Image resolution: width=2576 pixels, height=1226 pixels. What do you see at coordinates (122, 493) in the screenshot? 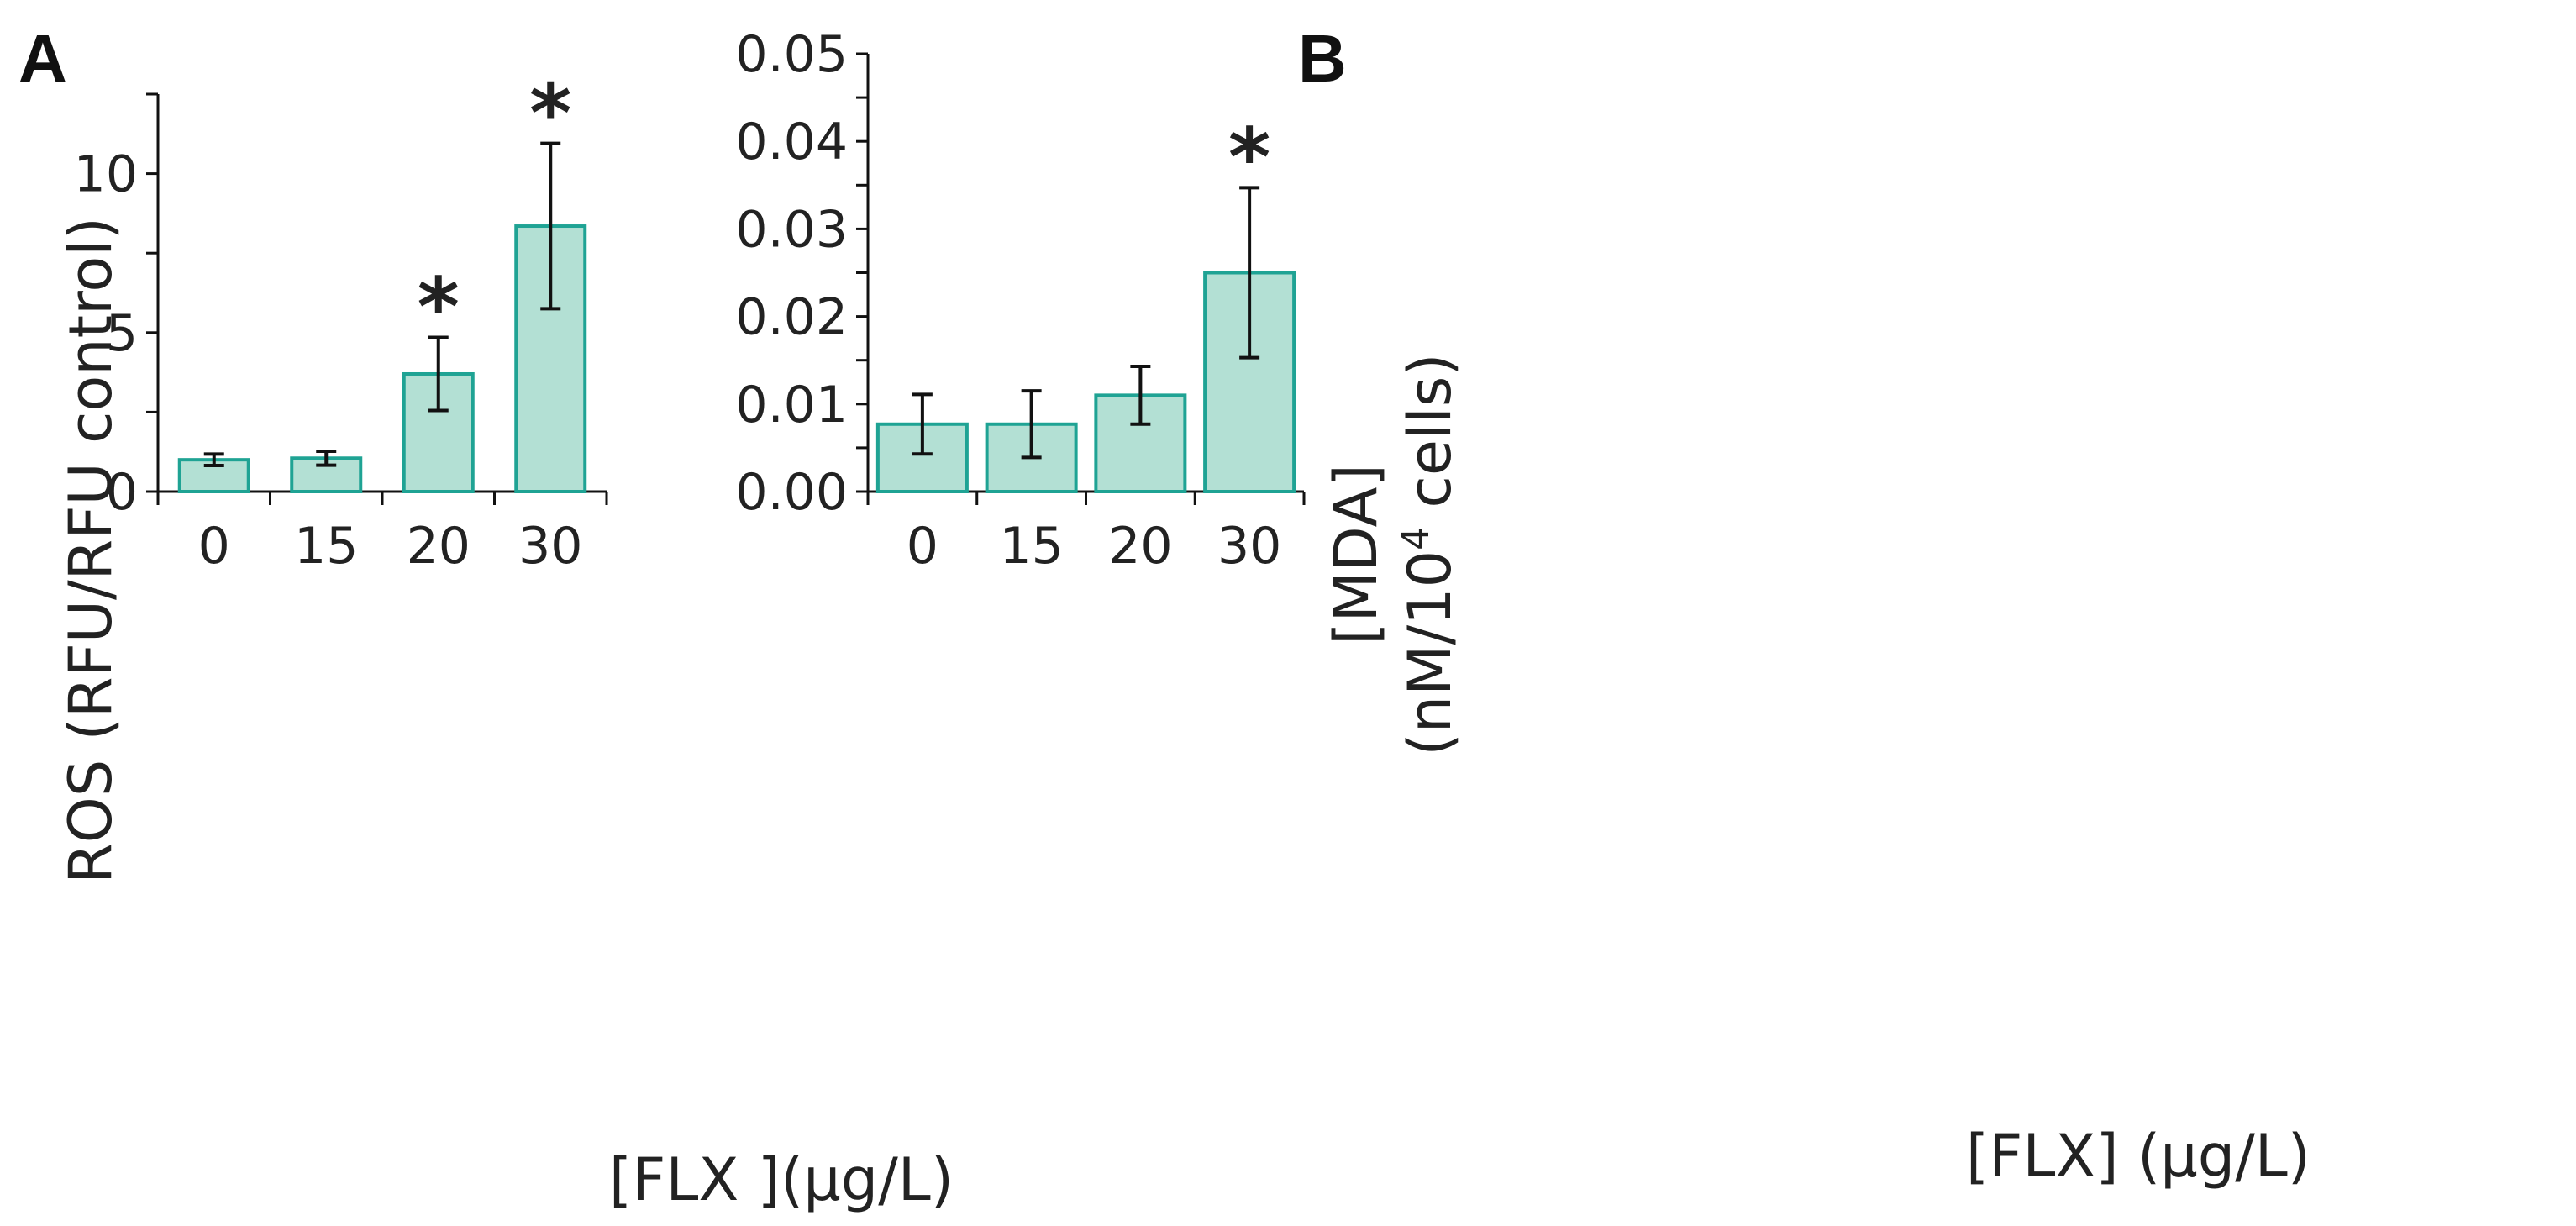
I see `y-tick-label: 0` at bounding box center [122, 493].